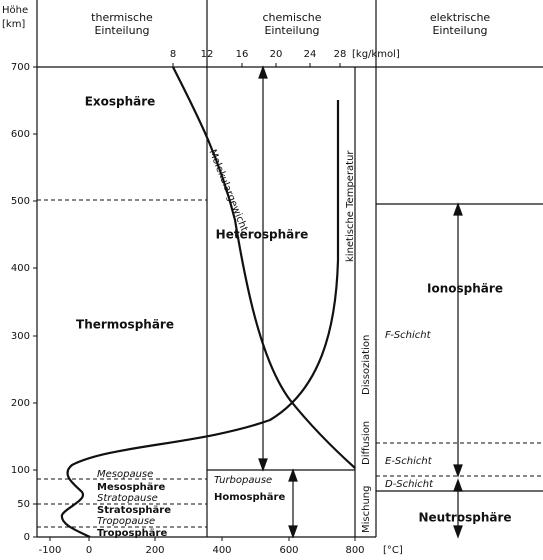  I want to click on weight-tick-label: 16, so click(242, 54).